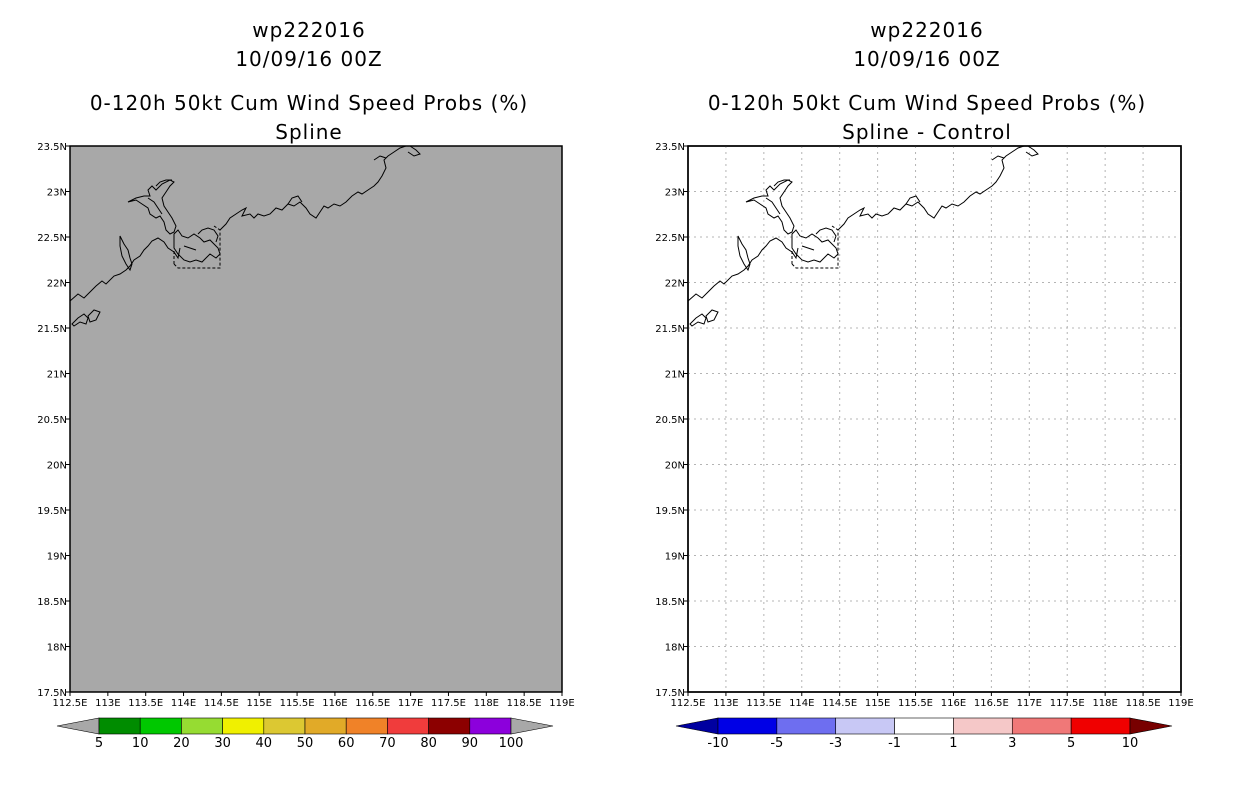  What do you see at coordinates (927, 59) in the screenshot?
I see `right-datetime: 10/09/16 00Z` at bounding box center [927, 59].